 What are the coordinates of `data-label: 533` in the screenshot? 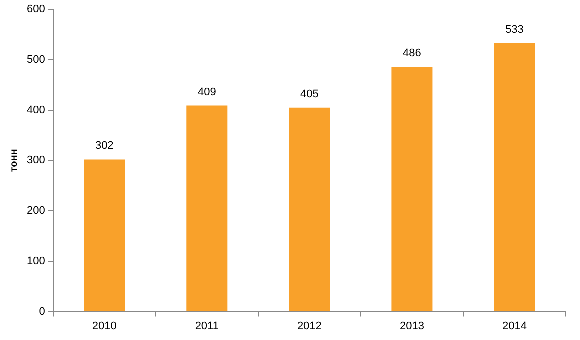 It's located at (515, 30).